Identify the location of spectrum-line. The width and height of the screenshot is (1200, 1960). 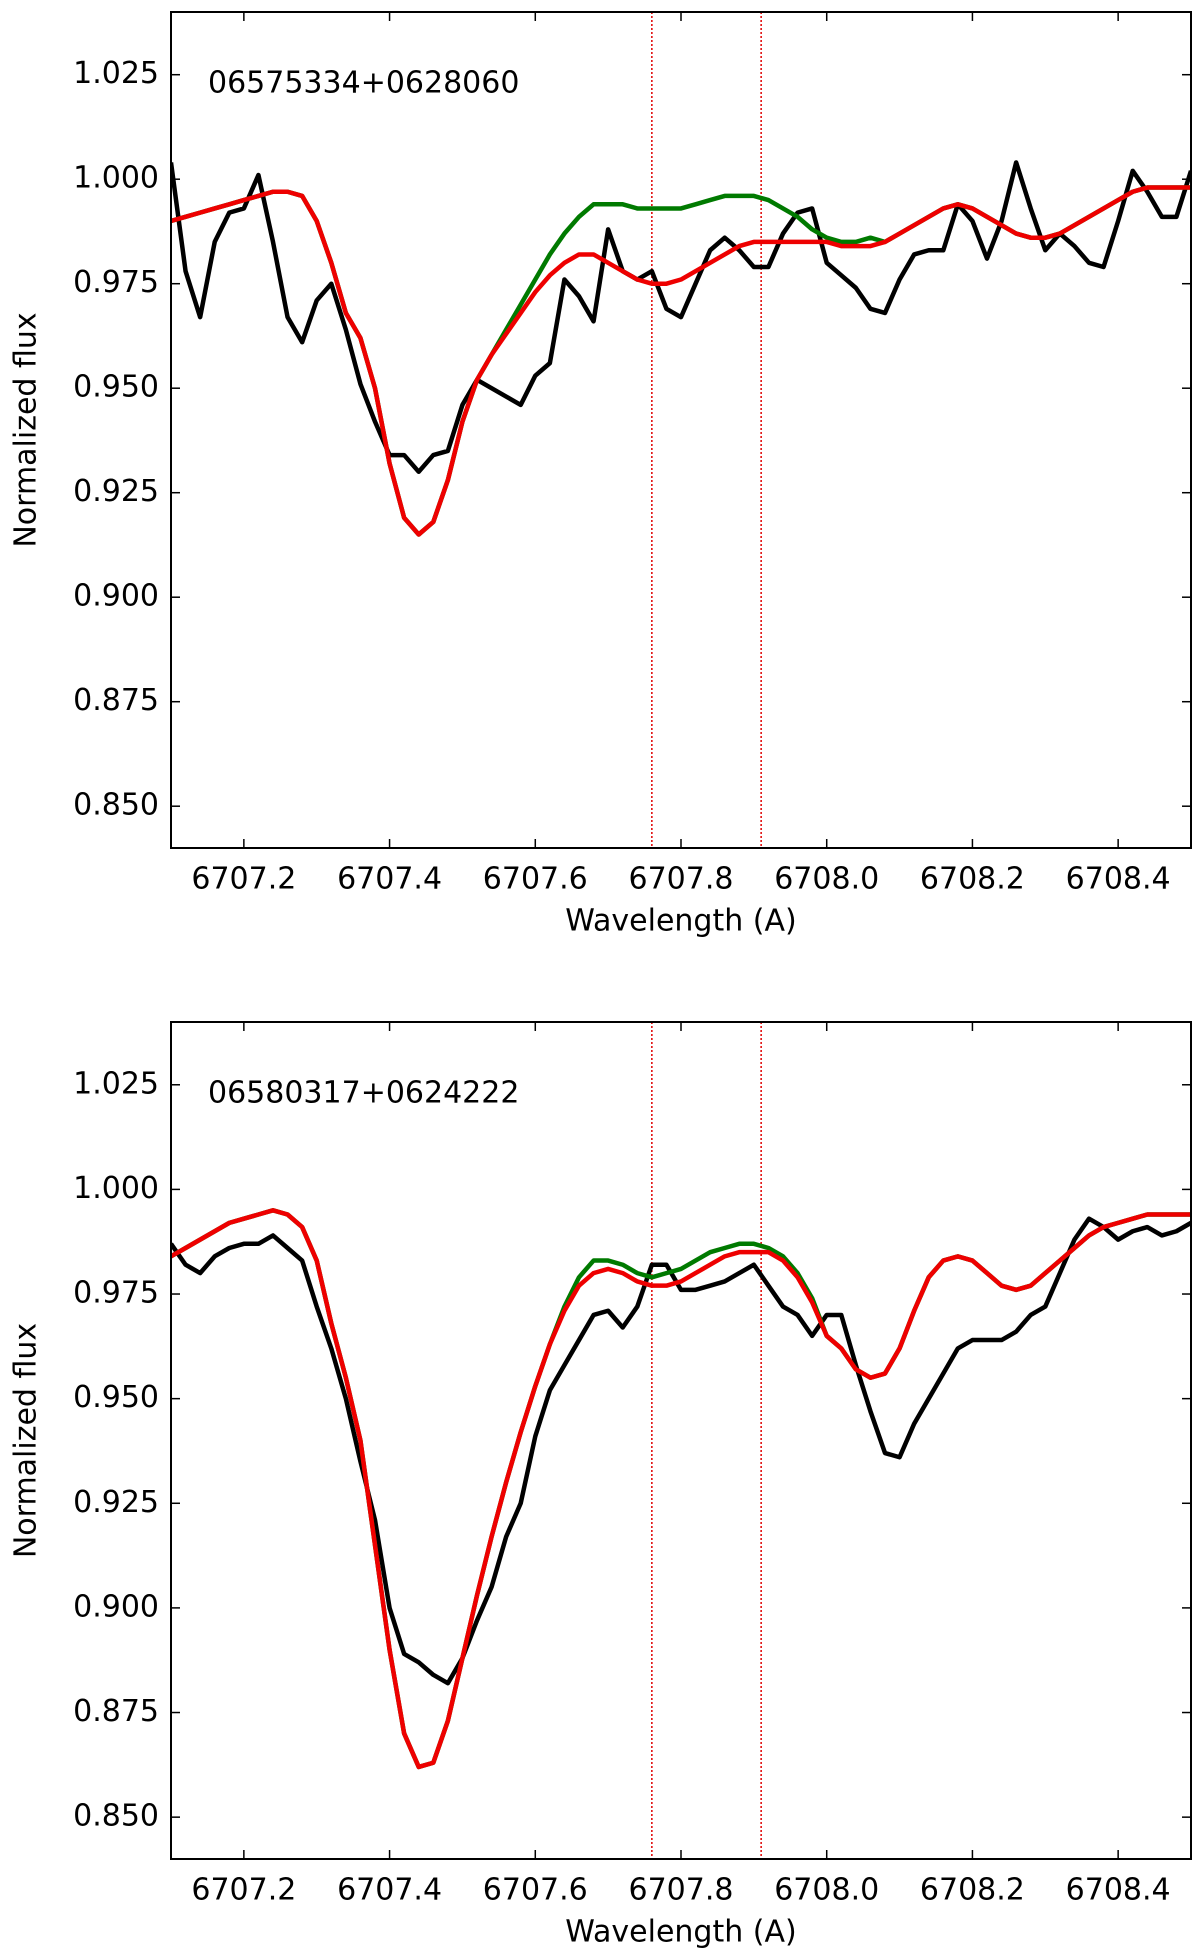
(681, 317).